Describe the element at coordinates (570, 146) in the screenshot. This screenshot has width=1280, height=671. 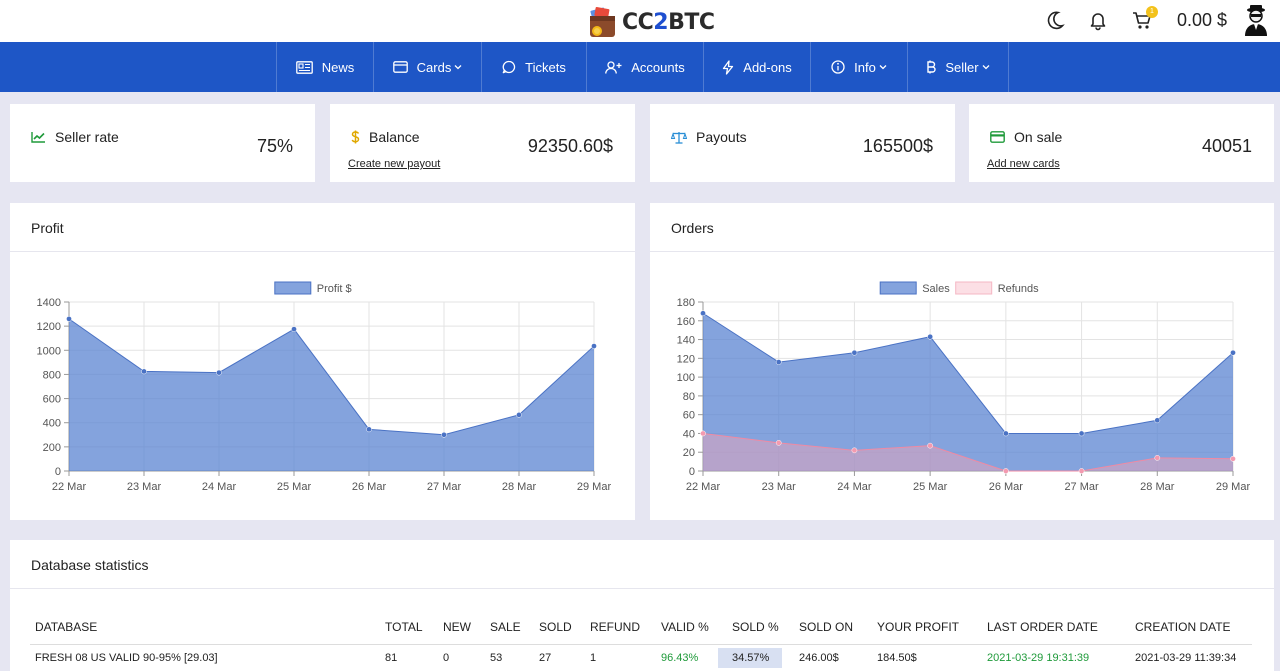
I see `stat-value: 92350.60$` at that location.